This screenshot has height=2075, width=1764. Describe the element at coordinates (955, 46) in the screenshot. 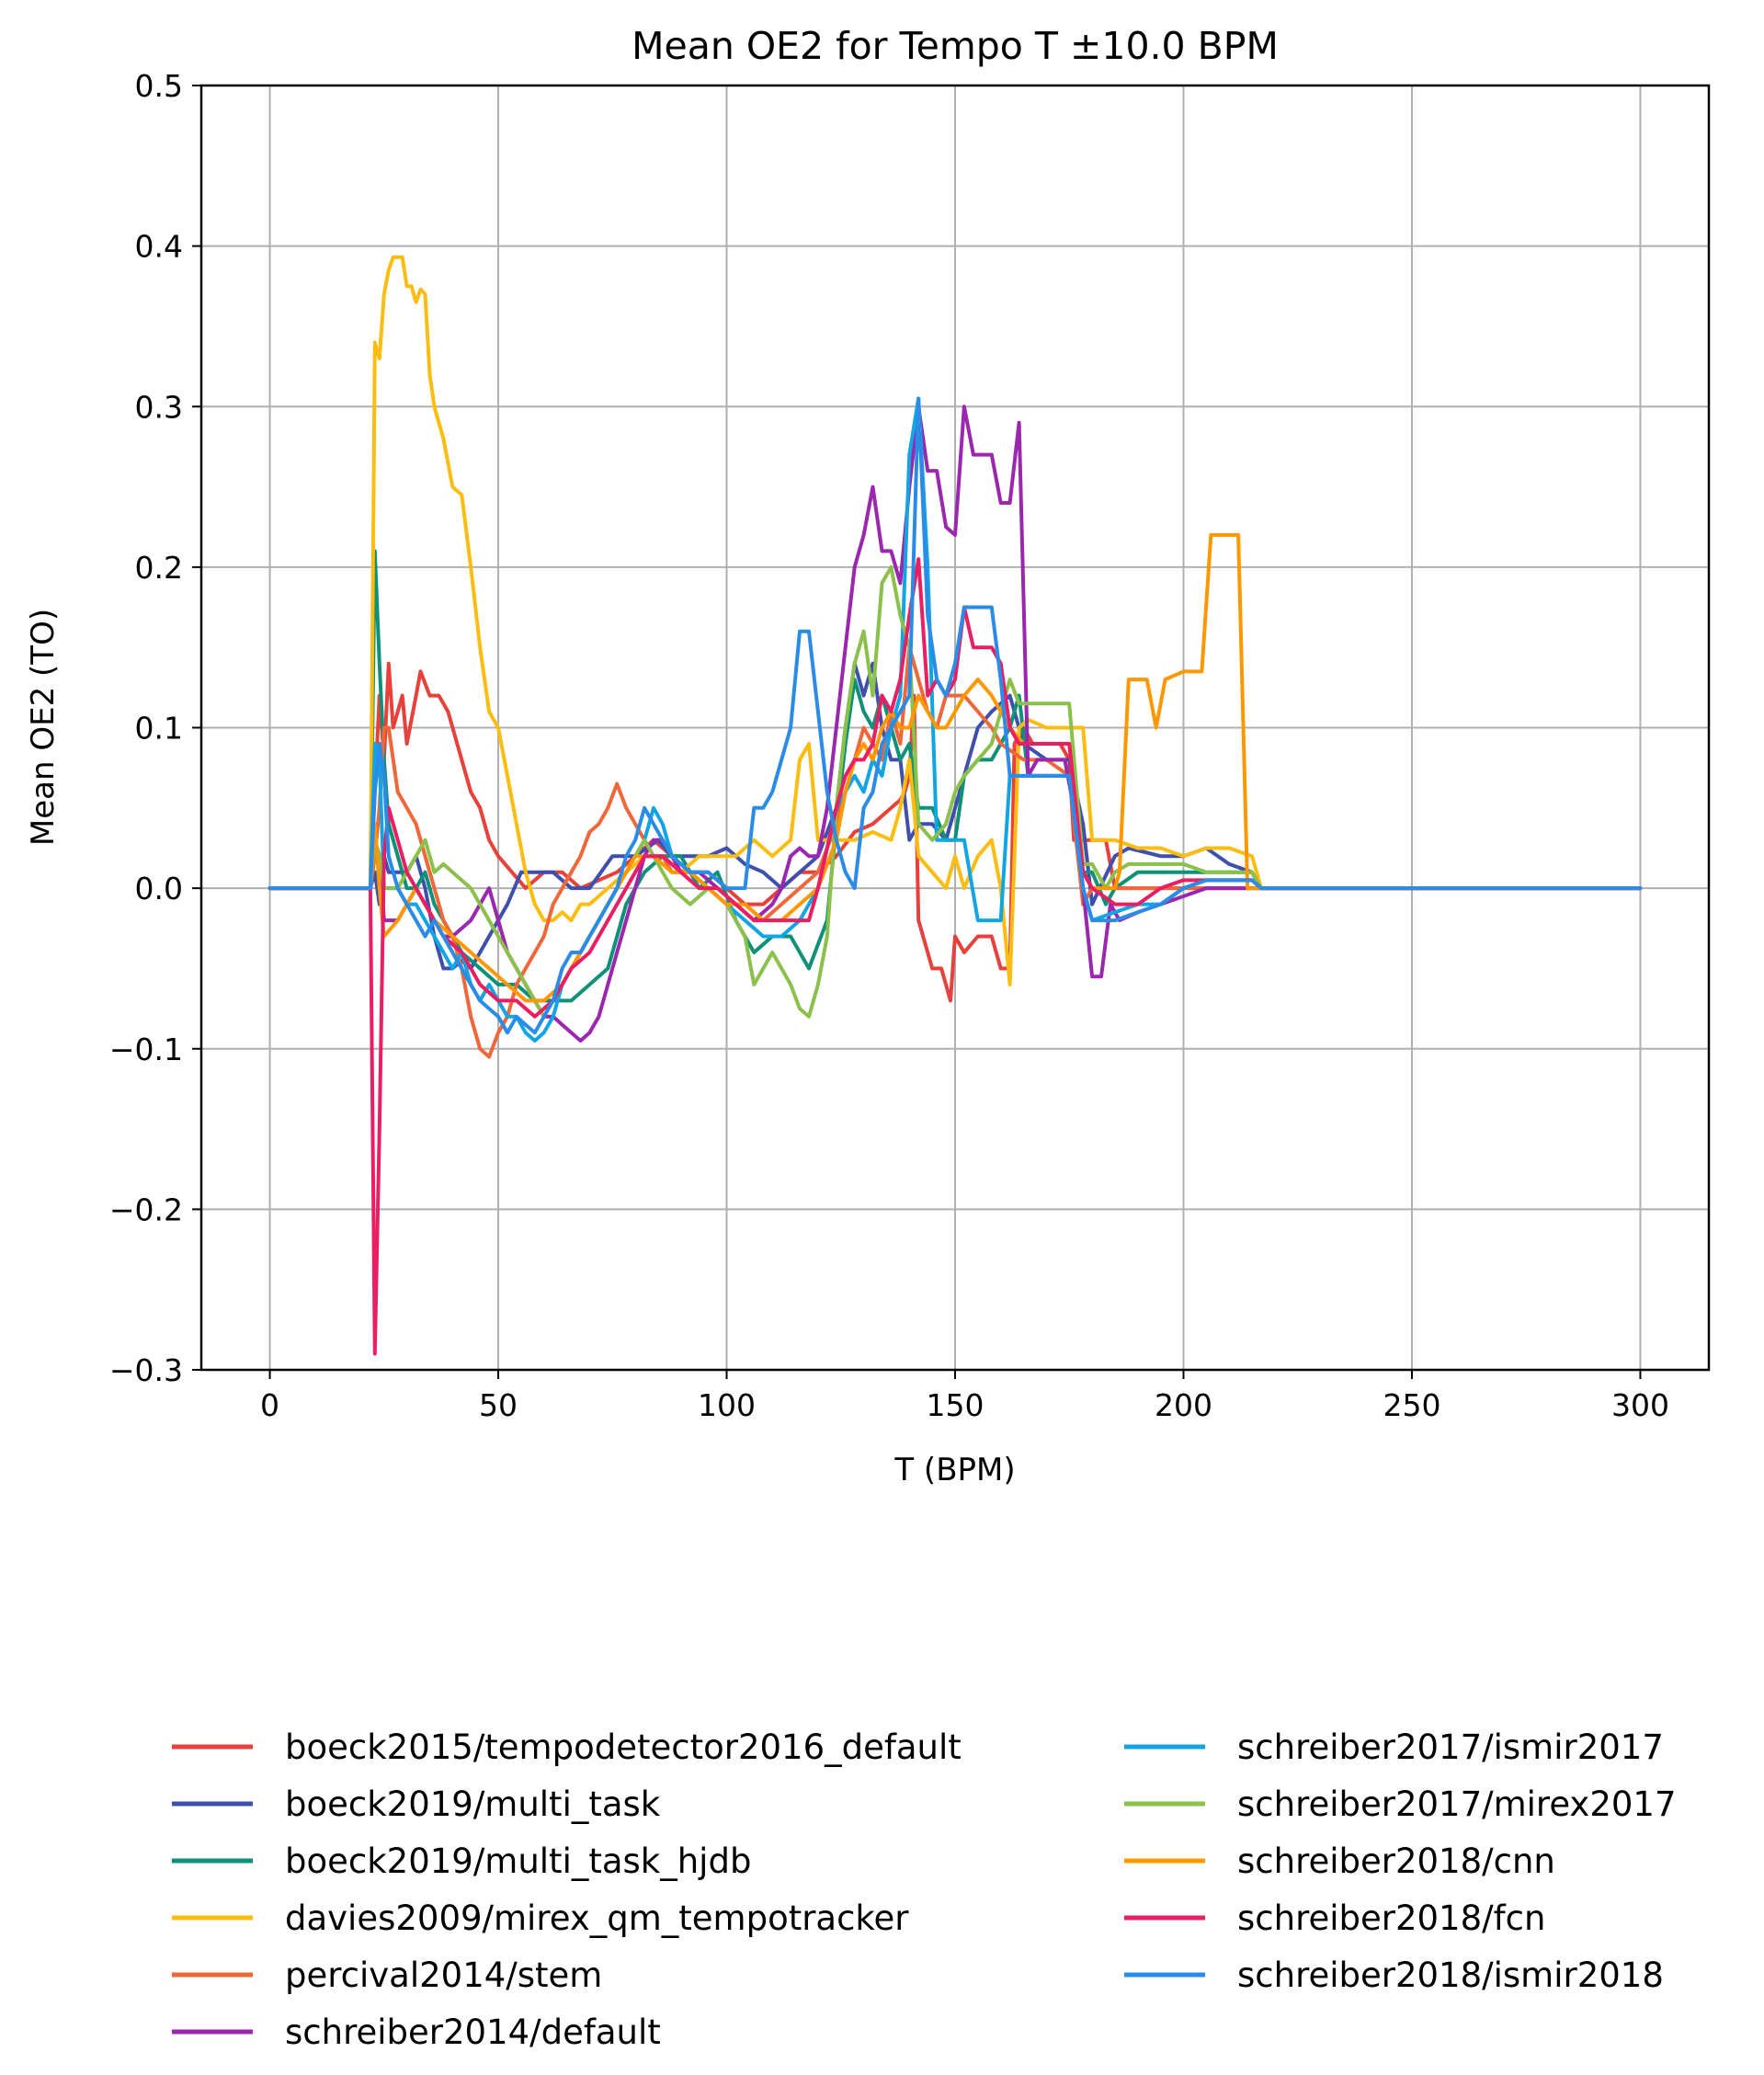

I see `chart-title: Mean OE2 for Tempo T ±10.0 BPM` at that location.